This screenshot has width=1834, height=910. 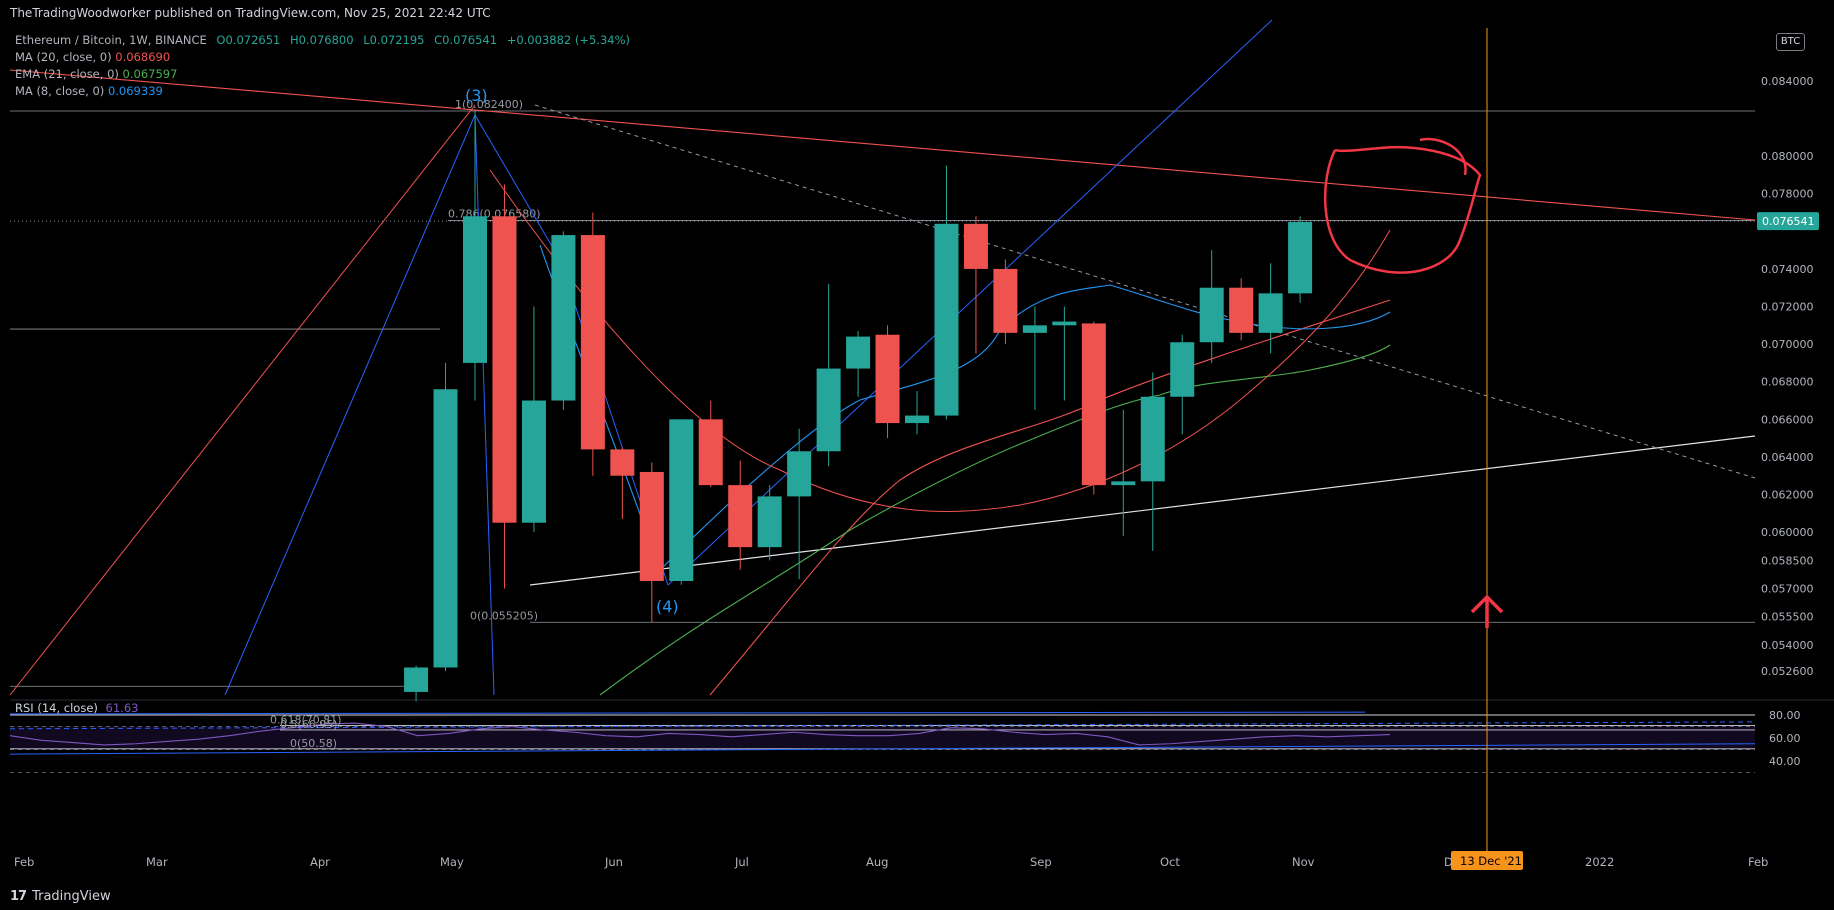 I want to click on price-tick-label: 0.080000, so click(x=1787, y=156).